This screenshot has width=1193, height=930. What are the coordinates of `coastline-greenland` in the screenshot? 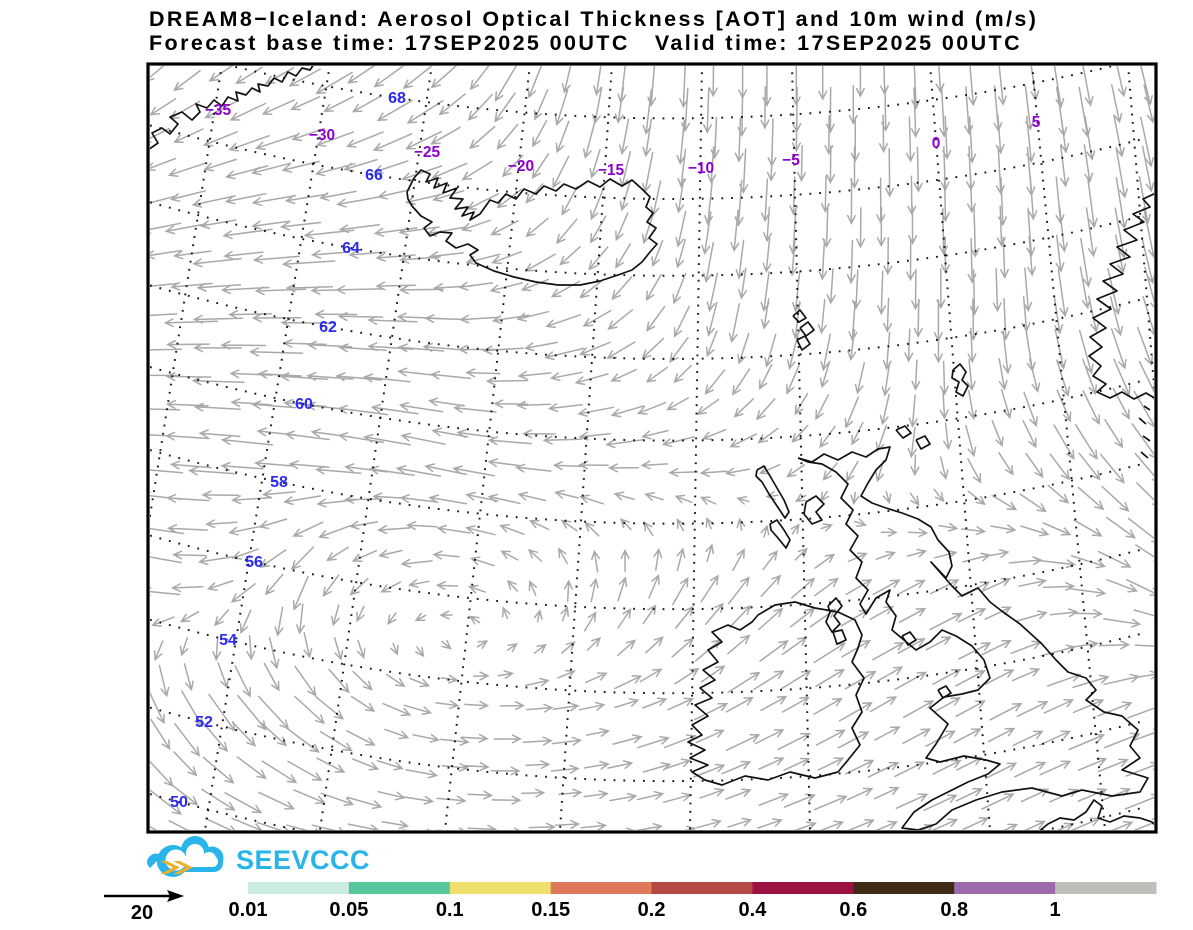 It's located at (232, 108).